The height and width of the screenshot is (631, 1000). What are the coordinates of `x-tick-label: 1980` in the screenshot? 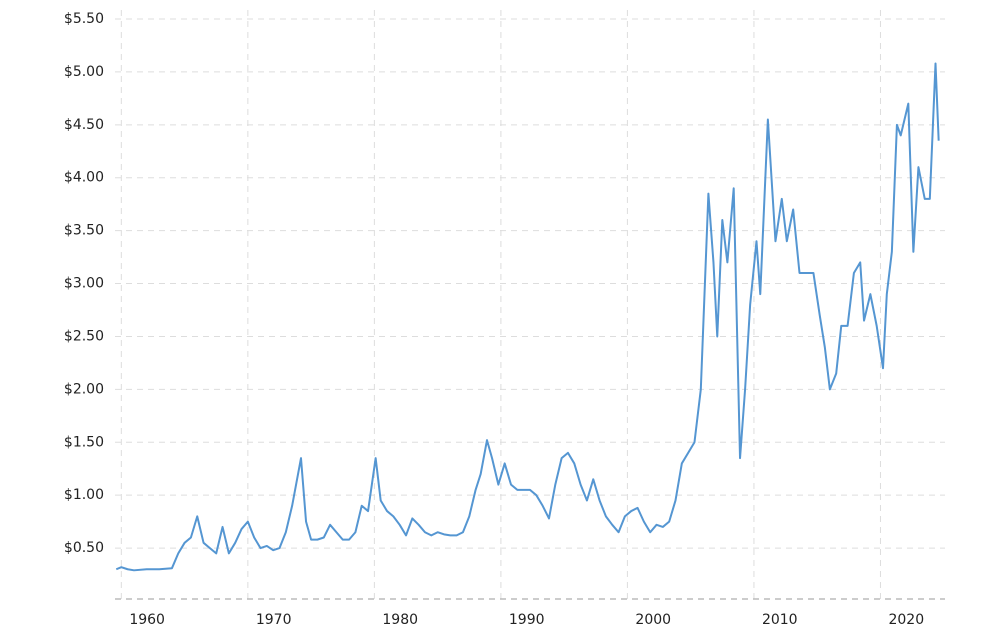 It's located at (400, 620).